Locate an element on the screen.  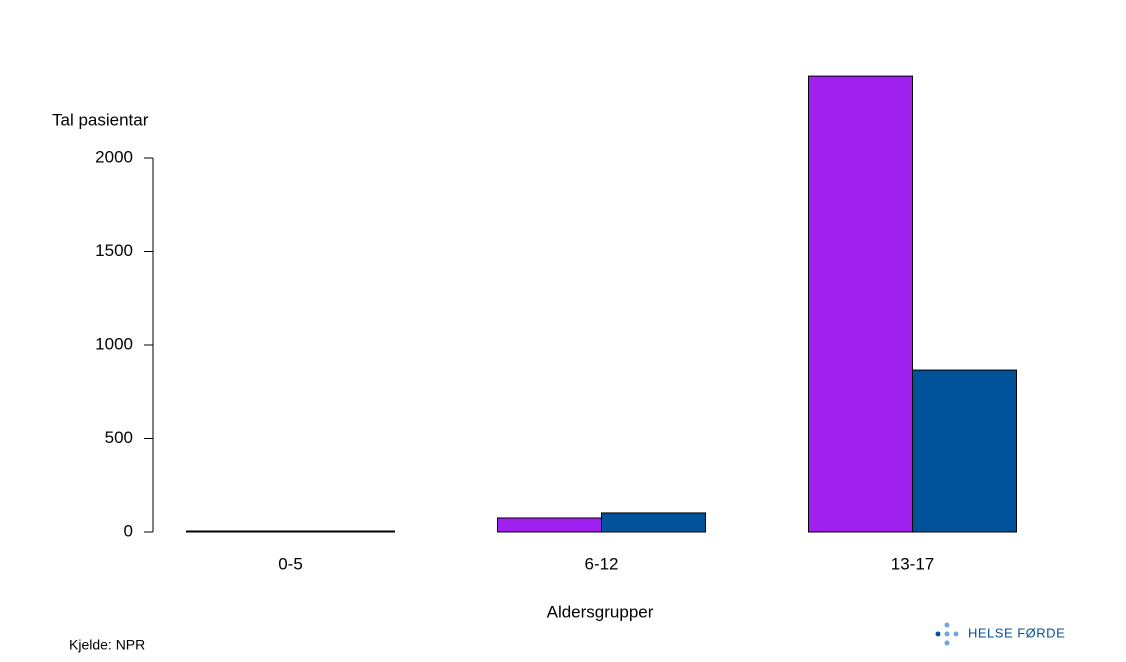
x-axis-label: Aldersgrupper is located at coordinates (600, 611).